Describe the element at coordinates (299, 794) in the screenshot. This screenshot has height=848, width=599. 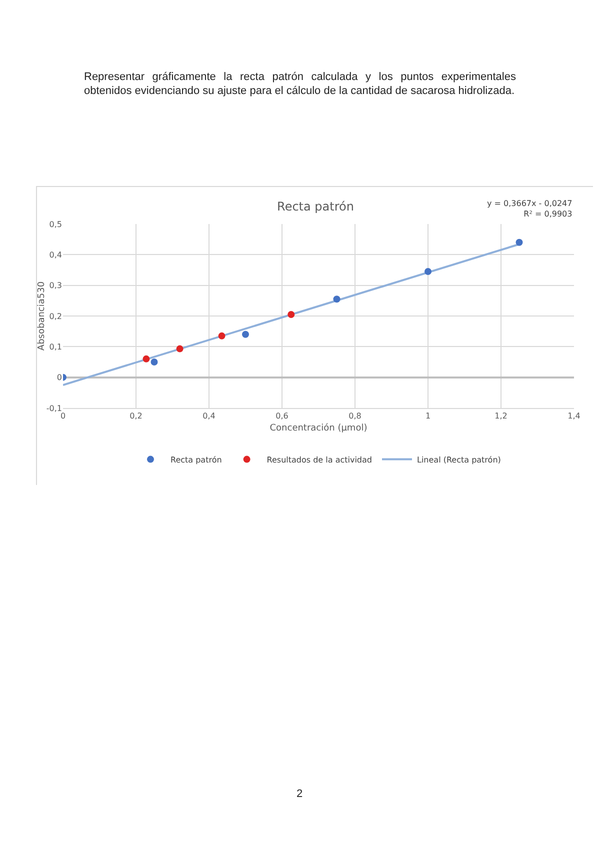
I see `text: 2` at that location.